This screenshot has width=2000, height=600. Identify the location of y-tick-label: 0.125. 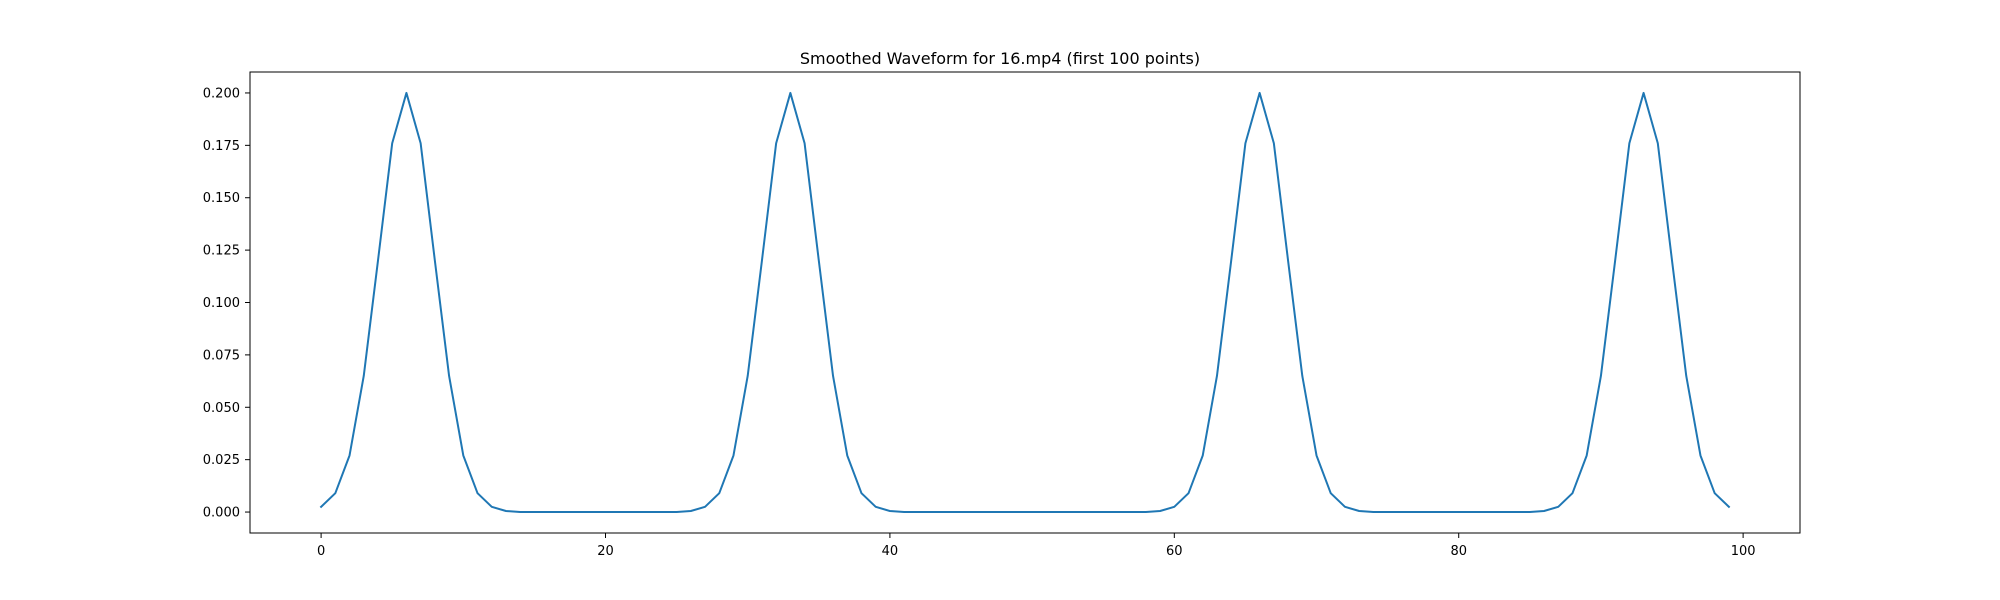
(221, 251).